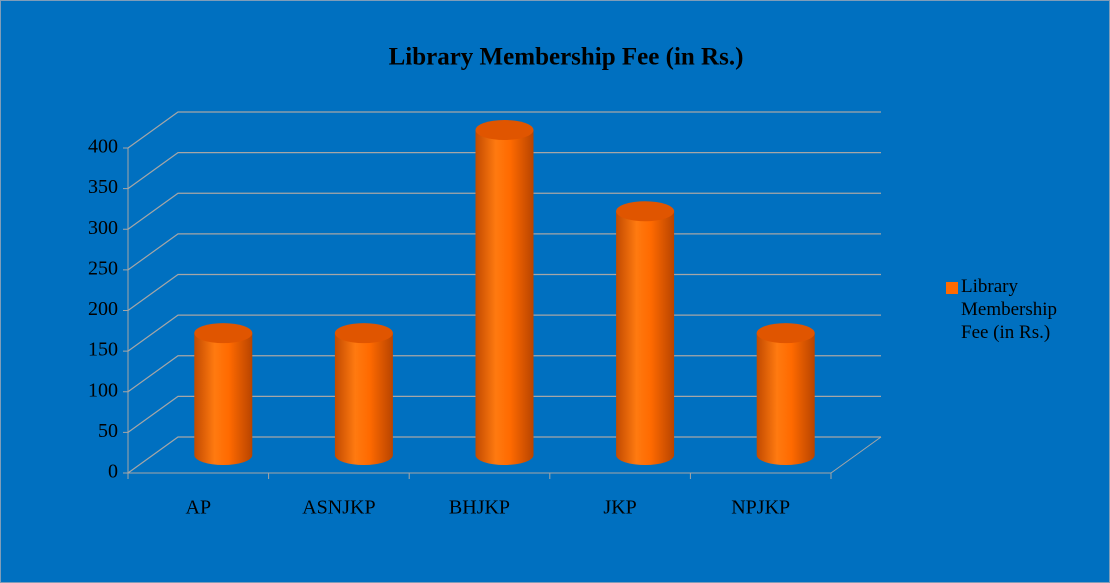 The height and width of the screenshot is (583, 1110). What do you see at coordinates (338, 508) in the screenshot?
I see `x-tick-label: ASNJKP` at bounding box center [338, 508].